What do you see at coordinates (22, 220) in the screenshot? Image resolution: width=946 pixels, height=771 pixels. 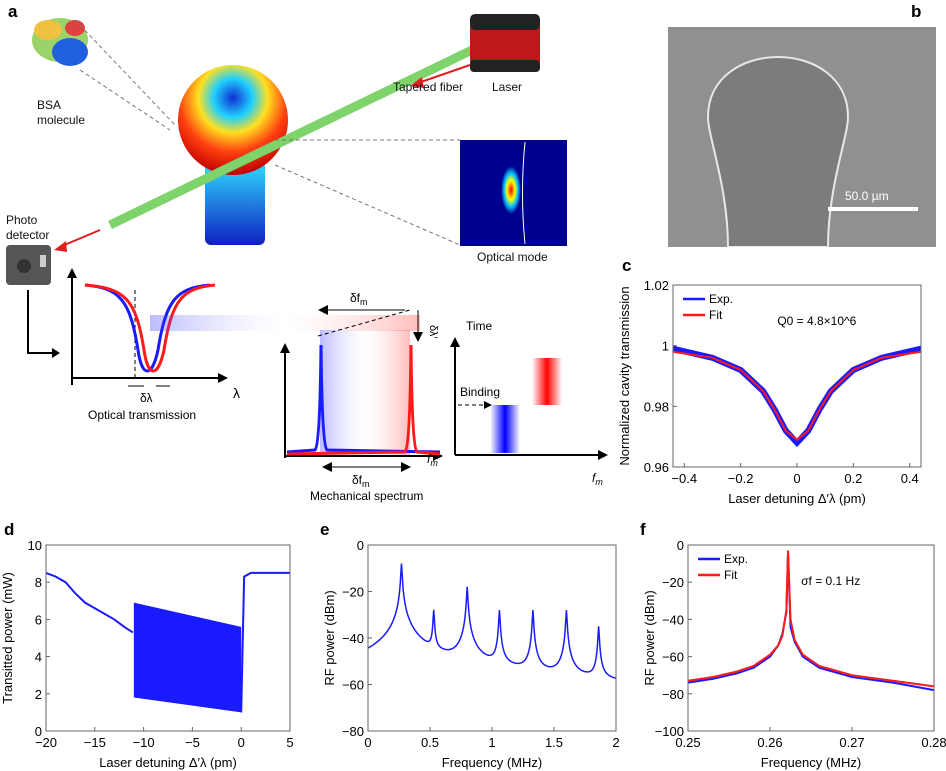 I see `photo-detector-label: Photo` at bounding box center [22, 220].